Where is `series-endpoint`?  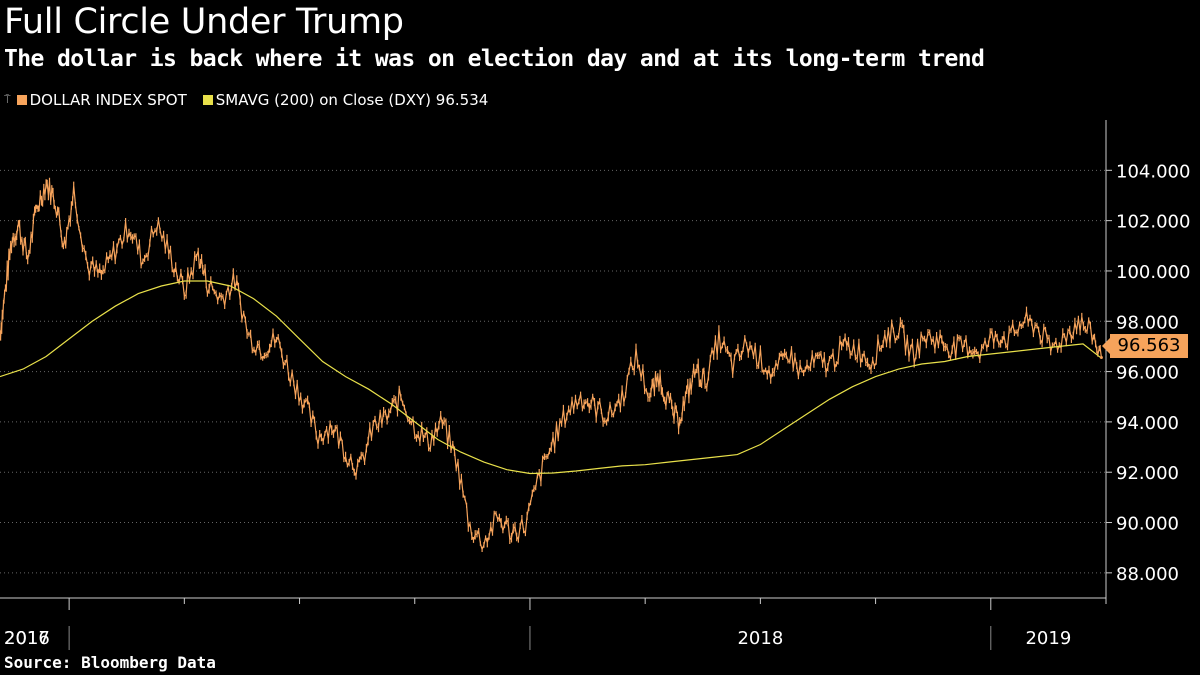 series-endpoint is located at coordinates (1101, 357).